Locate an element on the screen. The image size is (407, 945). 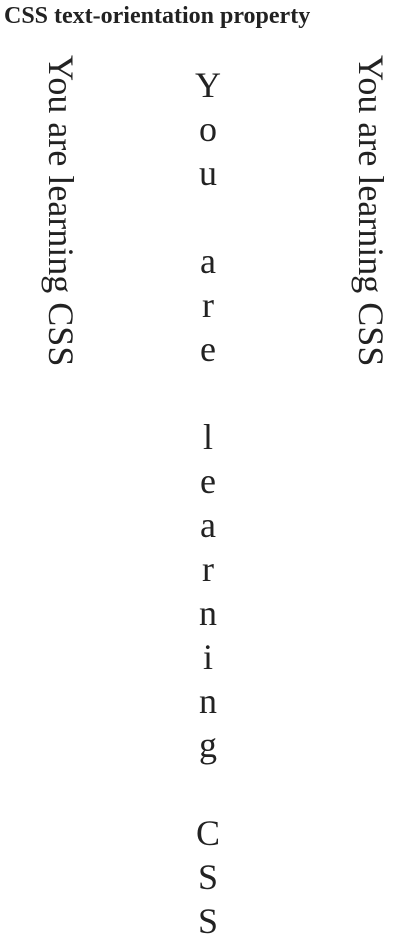
text-upright-orientation: You are learning CSS is located at coordinates (208, 505).